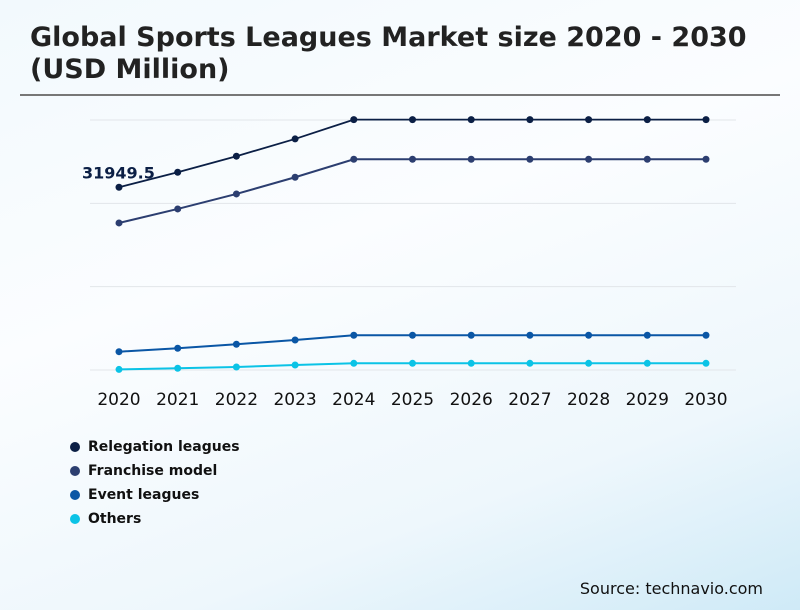  I want to click on legend-item: Franchise model, so click(155, 471).